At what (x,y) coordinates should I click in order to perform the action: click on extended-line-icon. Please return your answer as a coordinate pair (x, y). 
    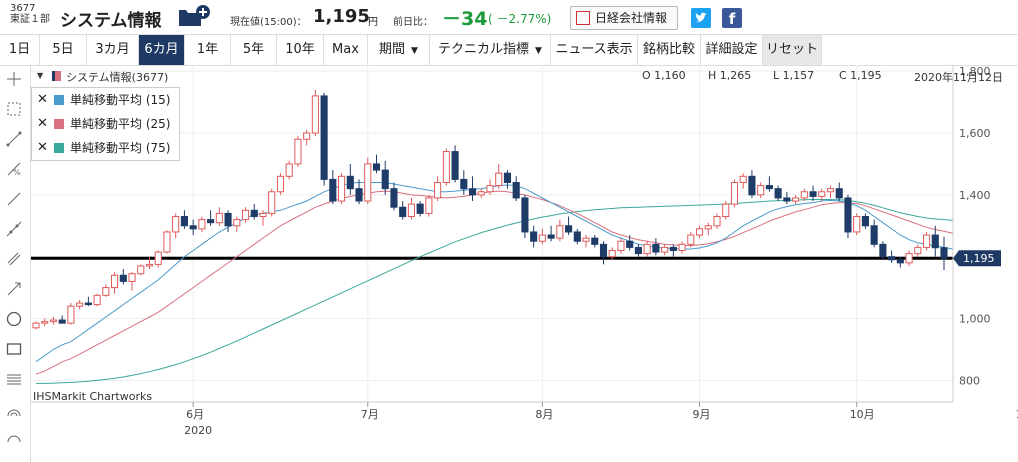
    Looking at the image, I should click on (14, 229).